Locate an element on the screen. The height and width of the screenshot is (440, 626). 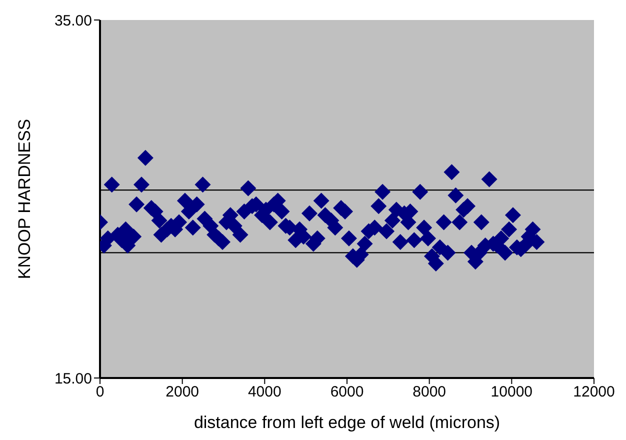
x-tick-label: 2000 is located at coordinates (183, 392).